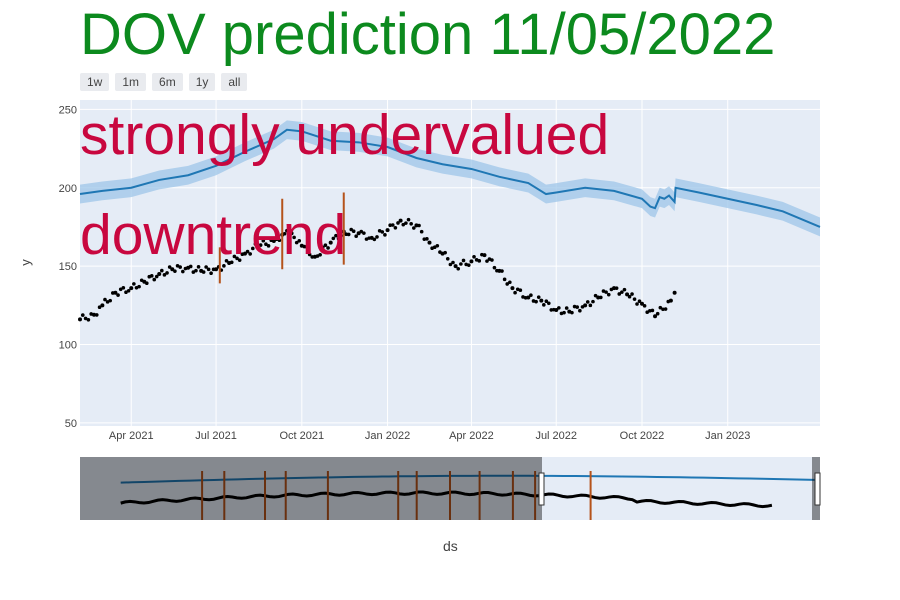 The height and width of the screenshot is (600, 900). Describe the element at coordinates (345, 135) in the screenshot. I see `annotation-valuation: strongly undervalued` at that location.